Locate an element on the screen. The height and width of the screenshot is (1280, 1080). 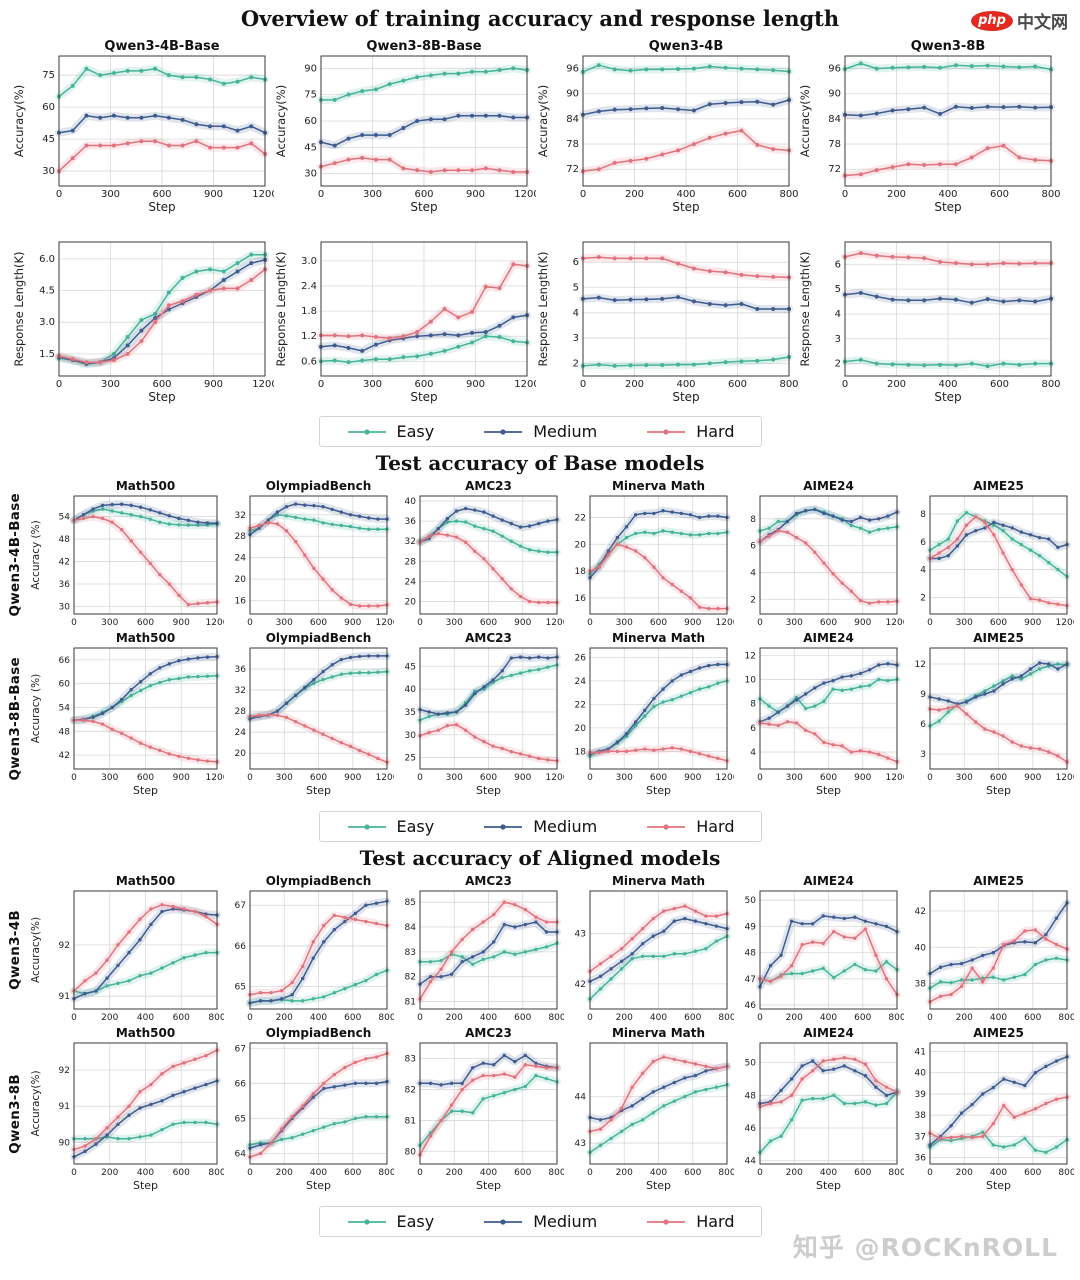
svg-text: 47 is located at coordinates (750, 980).